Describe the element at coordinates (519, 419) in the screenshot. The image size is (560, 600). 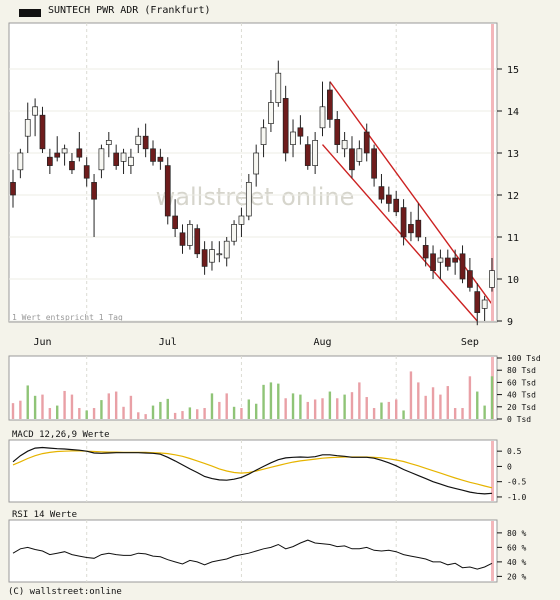
I see `volume-tick-label: 0 Tsd` at that location.